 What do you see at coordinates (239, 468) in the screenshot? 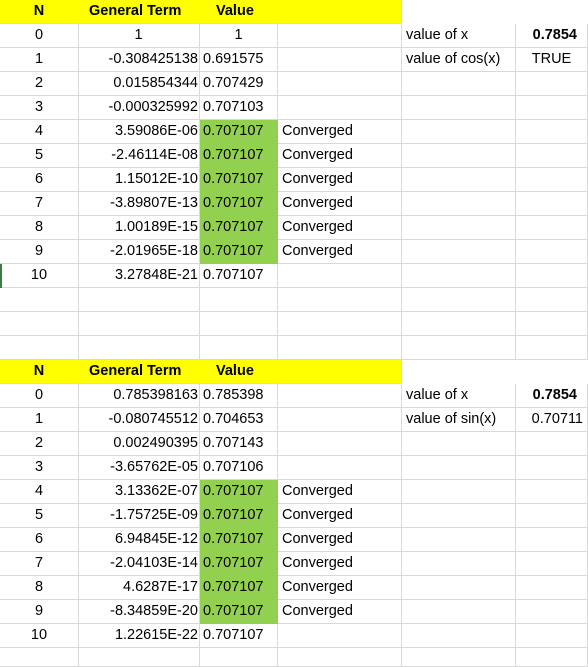
I see `cell-value: 0.707106` at bounding box center [239, 468].